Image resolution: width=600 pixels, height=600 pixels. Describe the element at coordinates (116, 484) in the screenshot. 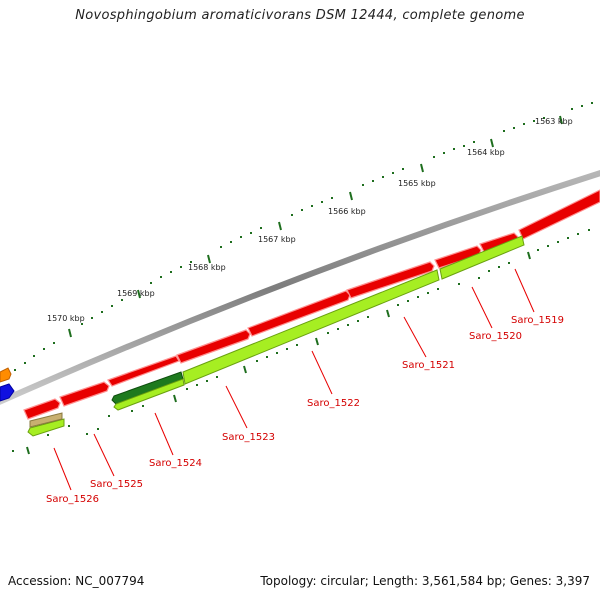

I see `gene-label: Saro_1525` at that location.